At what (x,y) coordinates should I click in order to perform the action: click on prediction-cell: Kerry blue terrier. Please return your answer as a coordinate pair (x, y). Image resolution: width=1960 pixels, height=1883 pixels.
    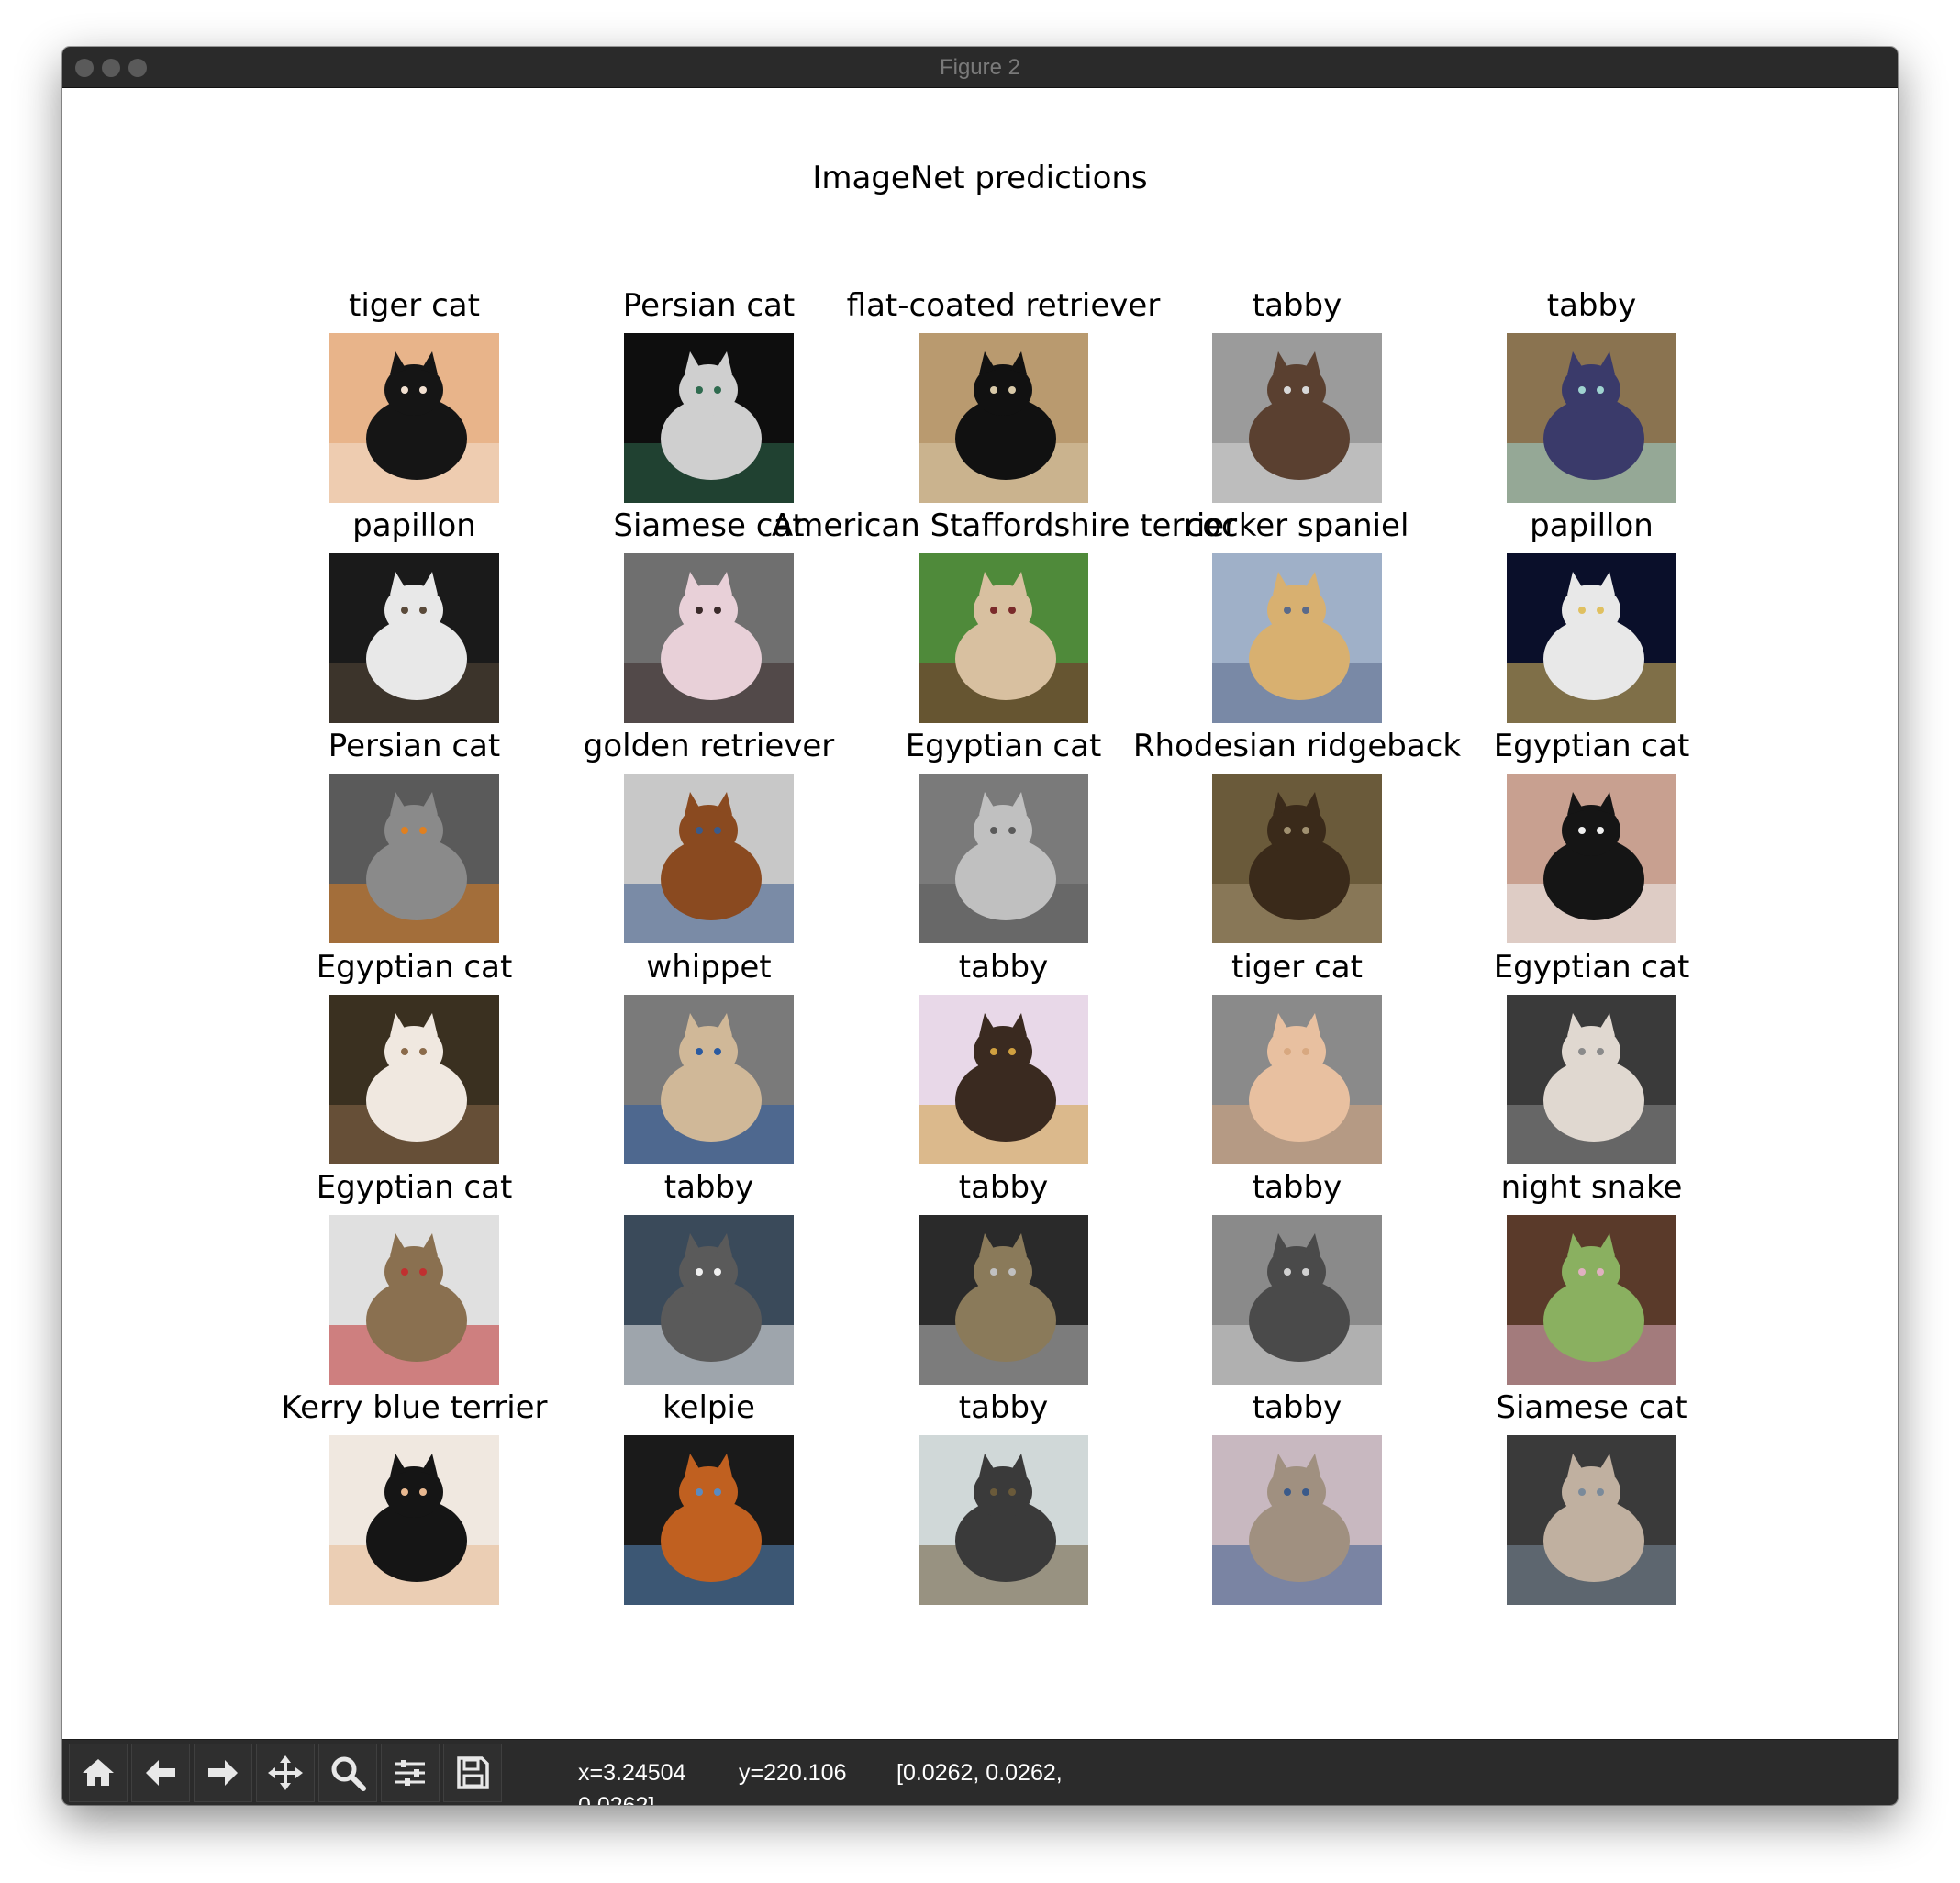
    Looking at the image, I should click on (414, 1497).